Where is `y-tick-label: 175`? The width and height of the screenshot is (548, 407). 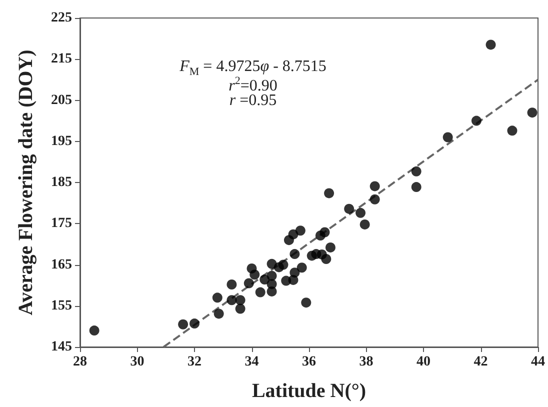 y-tick-label: 175 is located at coordinates (61, 224).